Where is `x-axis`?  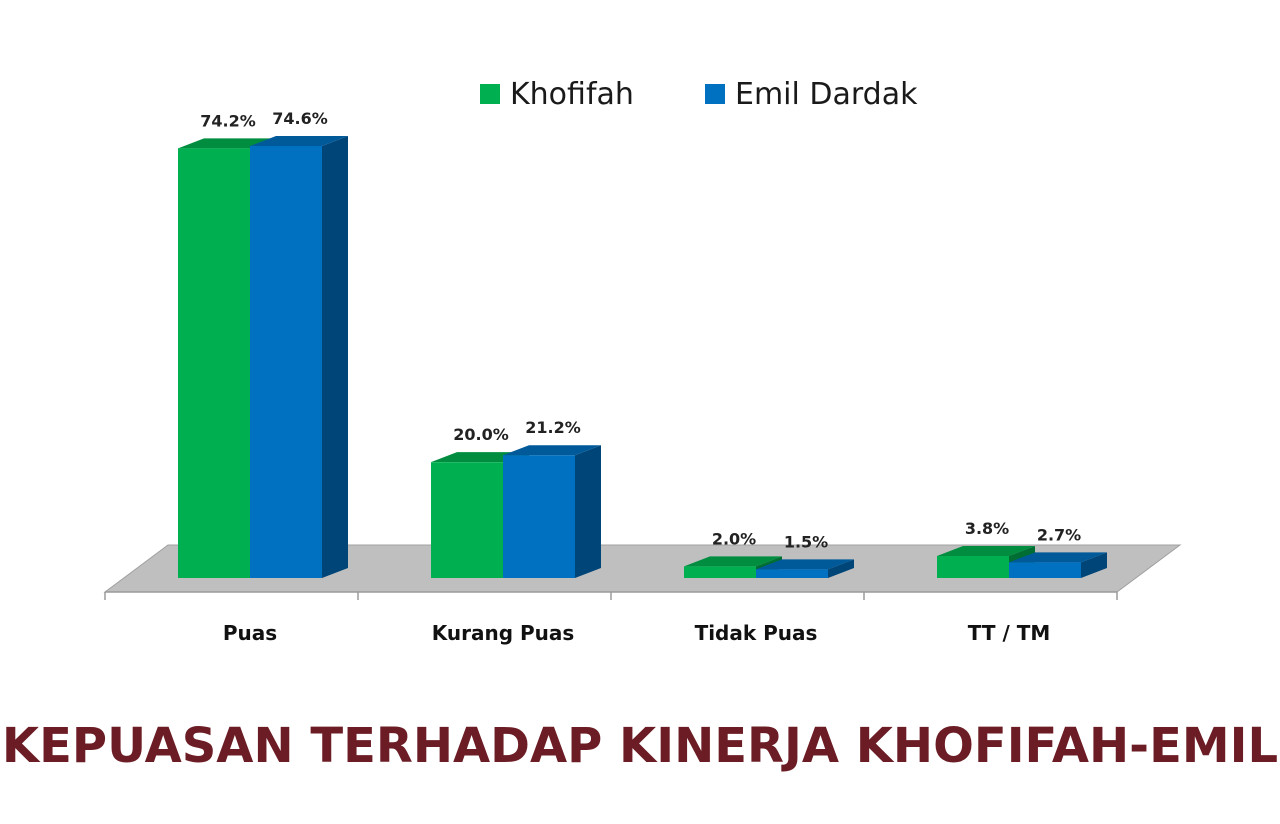 x-axis is located at coordinates (611, 595).